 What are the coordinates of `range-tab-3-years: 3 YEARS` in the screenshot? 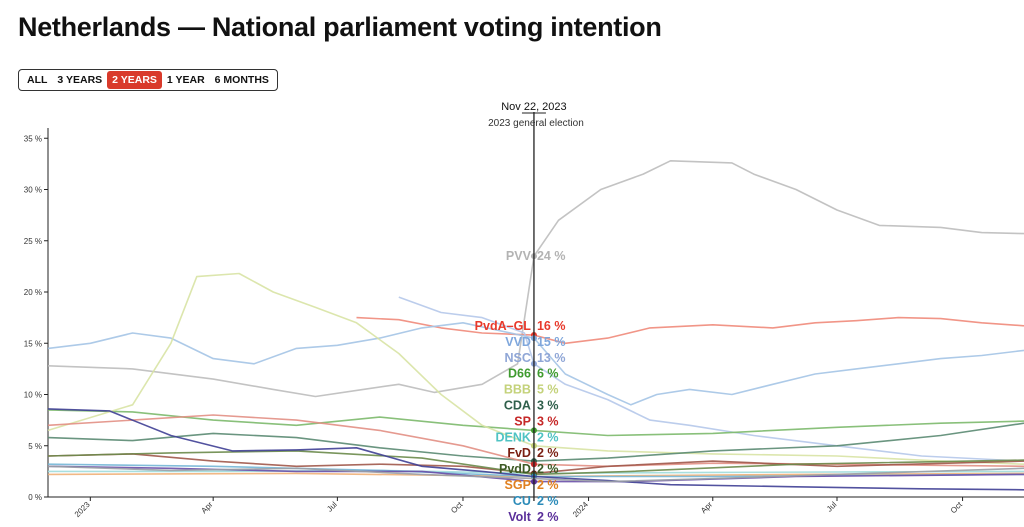 It's located at (80, 80).